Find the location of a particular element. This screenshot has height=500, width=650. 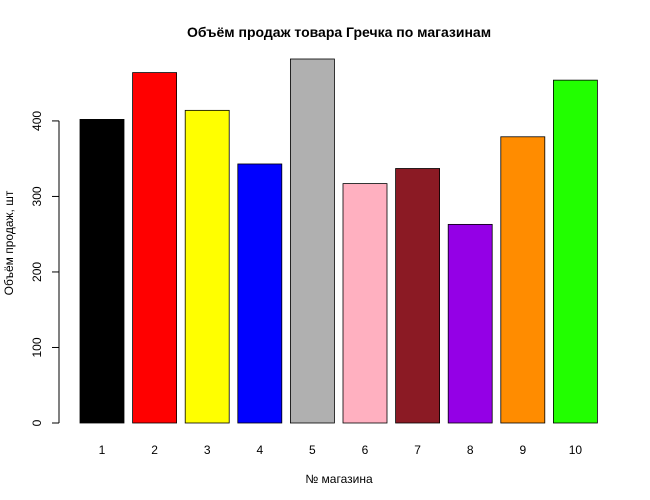

y-tick-label: 400 is located at coordinates (37, 121).